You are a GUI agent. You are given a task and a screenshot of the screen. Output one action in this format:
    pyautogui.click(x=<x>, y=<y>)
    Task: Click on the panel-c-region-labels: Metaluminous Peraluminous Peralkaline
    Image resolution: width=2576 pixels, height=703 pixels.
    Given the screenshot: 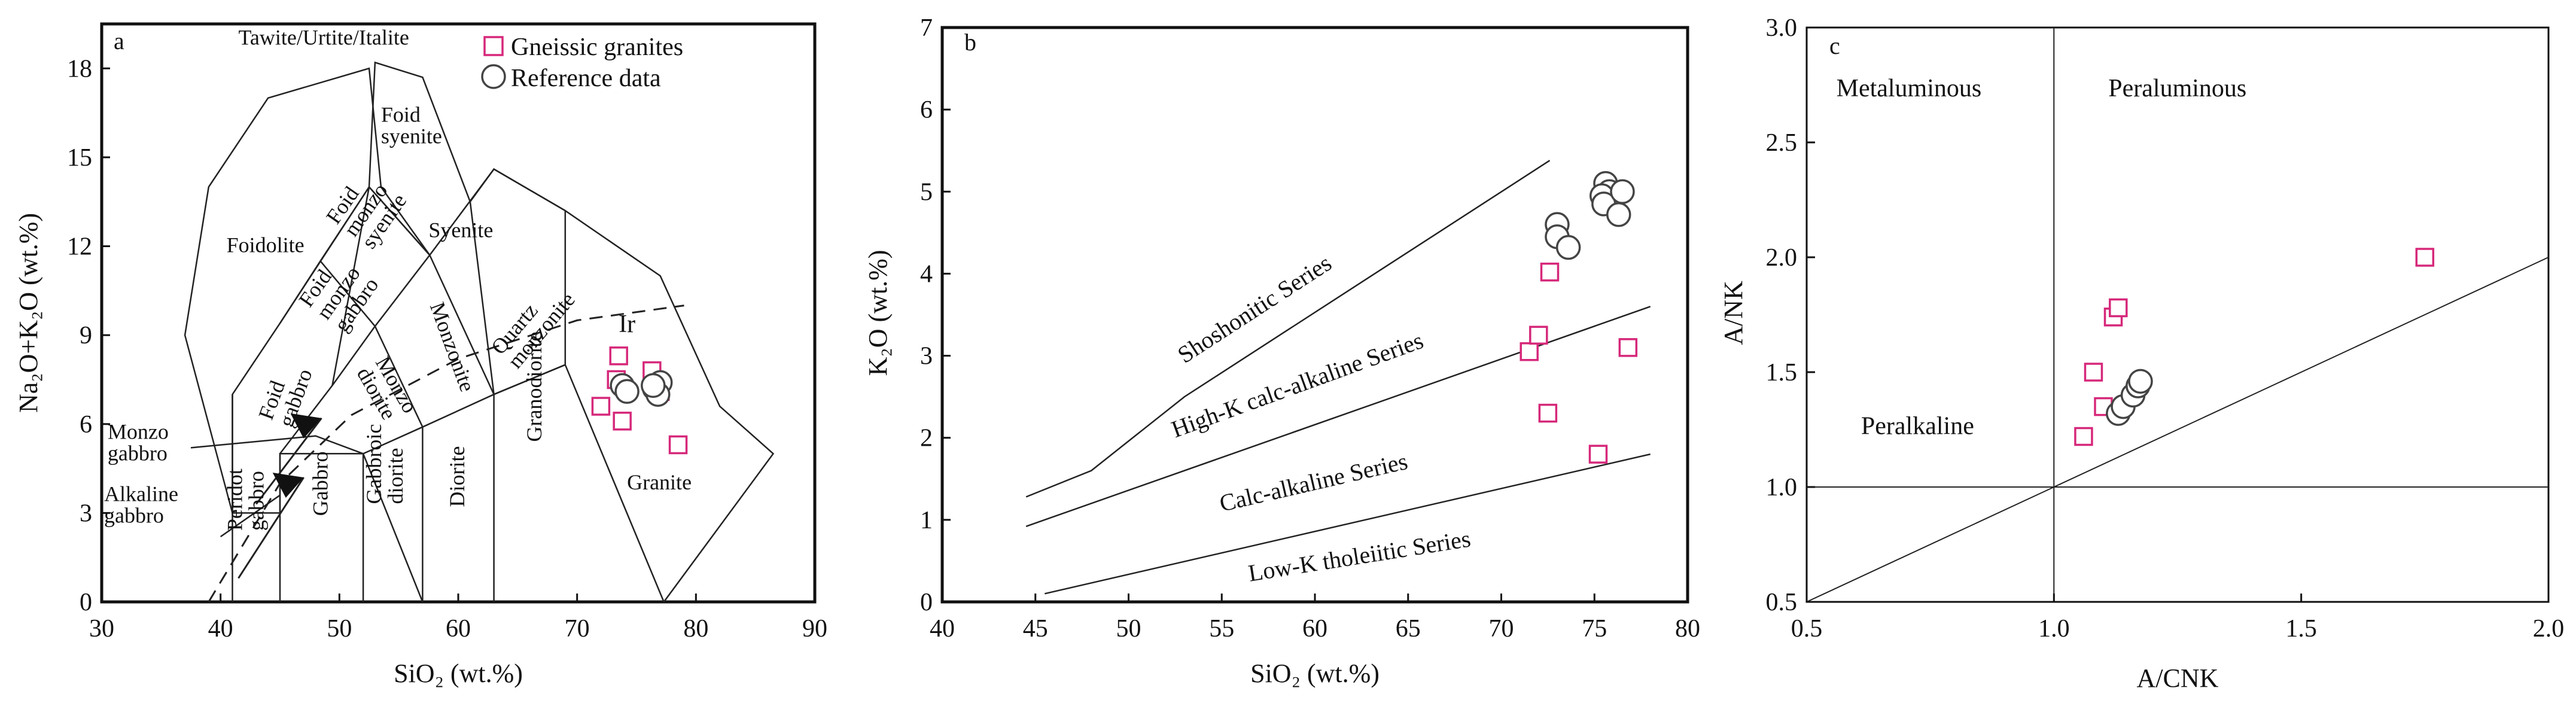 What is the action you would take?
    pyautogui.click(x=2042, y=257)
    